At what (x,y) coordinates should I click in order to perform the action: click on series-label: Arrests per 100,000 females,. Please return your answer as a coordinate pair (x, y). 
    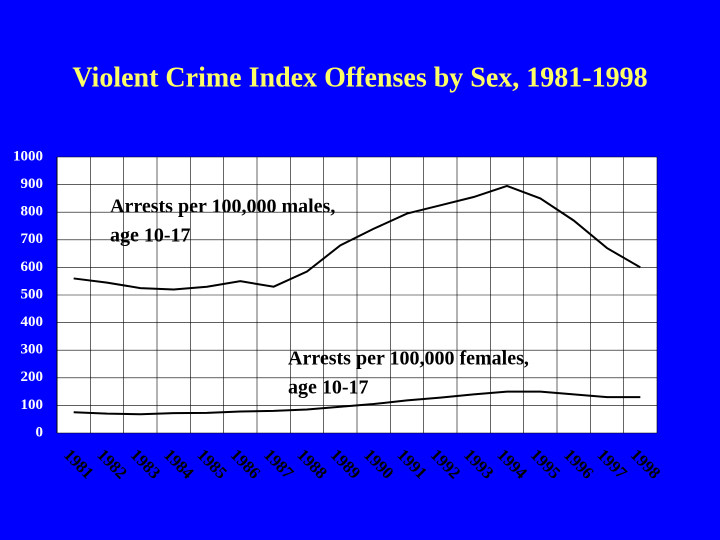
    Looking at the image, I should click on (408, 359).